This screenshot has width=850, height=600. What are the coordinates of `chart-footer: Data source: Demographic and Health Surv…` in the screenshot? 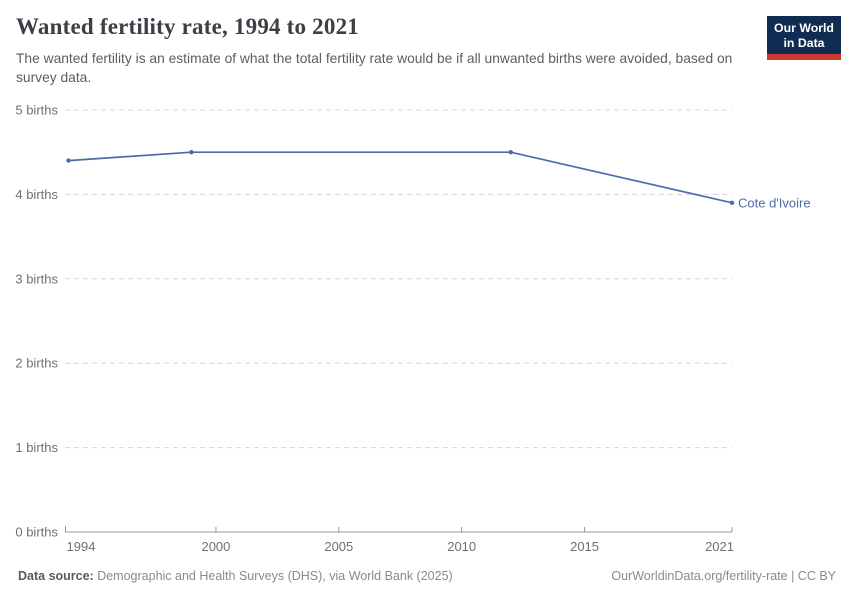 It's located at (427, 576).